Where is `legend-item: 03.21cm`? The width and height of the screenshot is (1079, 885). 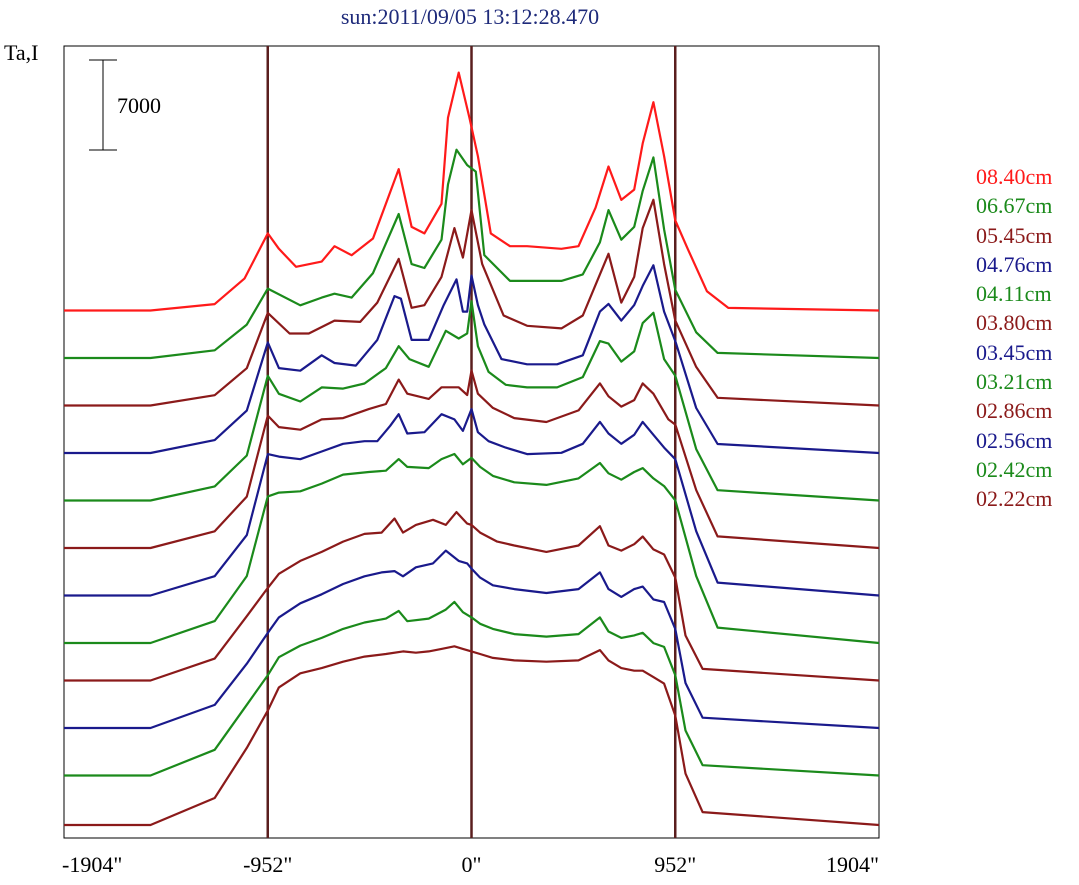 legend-item: 03.21cm is located at coordinates (1014, 382).